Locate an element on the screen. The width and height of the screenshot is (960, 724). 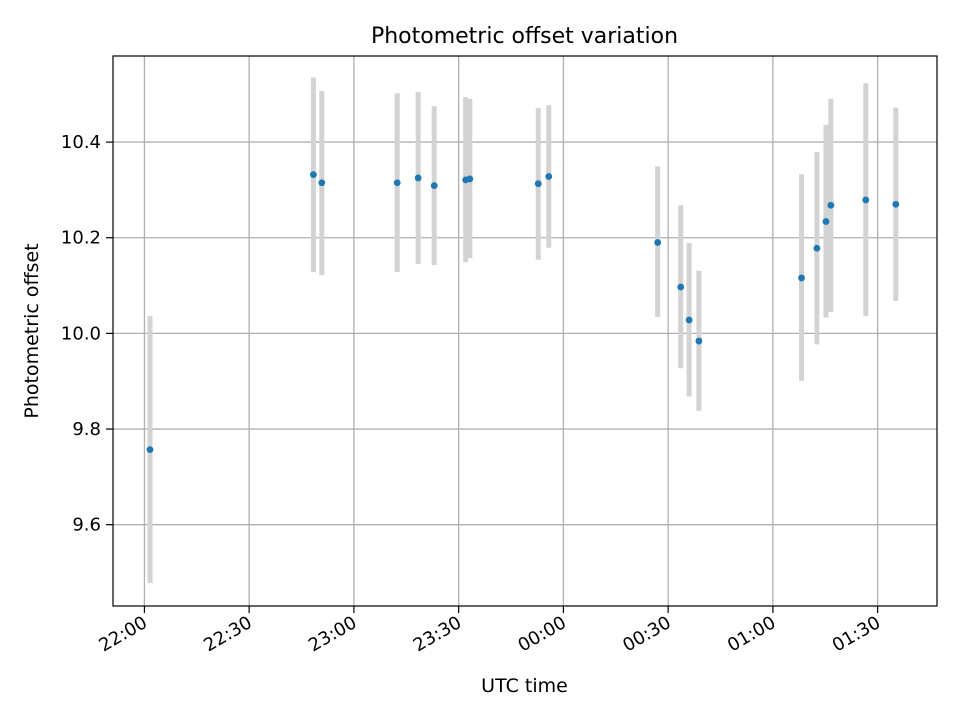
y-axis-ticks: 9.6 9.8 10.0 10.2 10.4 is located at coordinates (87, 334).